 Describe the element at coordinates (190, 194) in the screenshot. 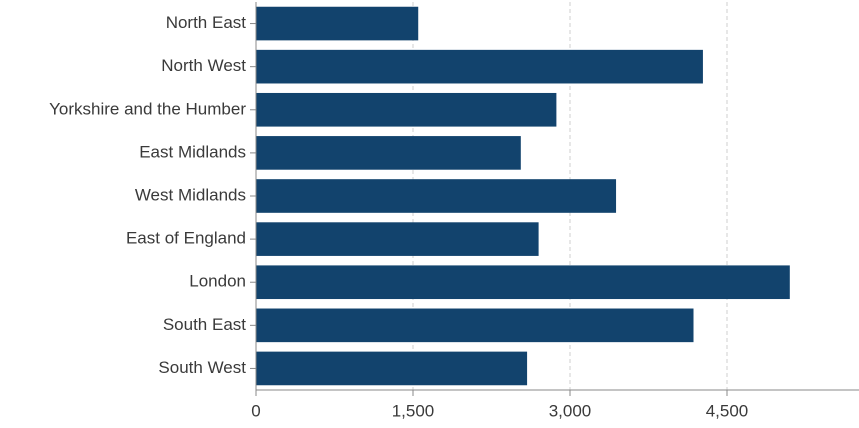

I see `y-tick-label: West Midlands` at that location.